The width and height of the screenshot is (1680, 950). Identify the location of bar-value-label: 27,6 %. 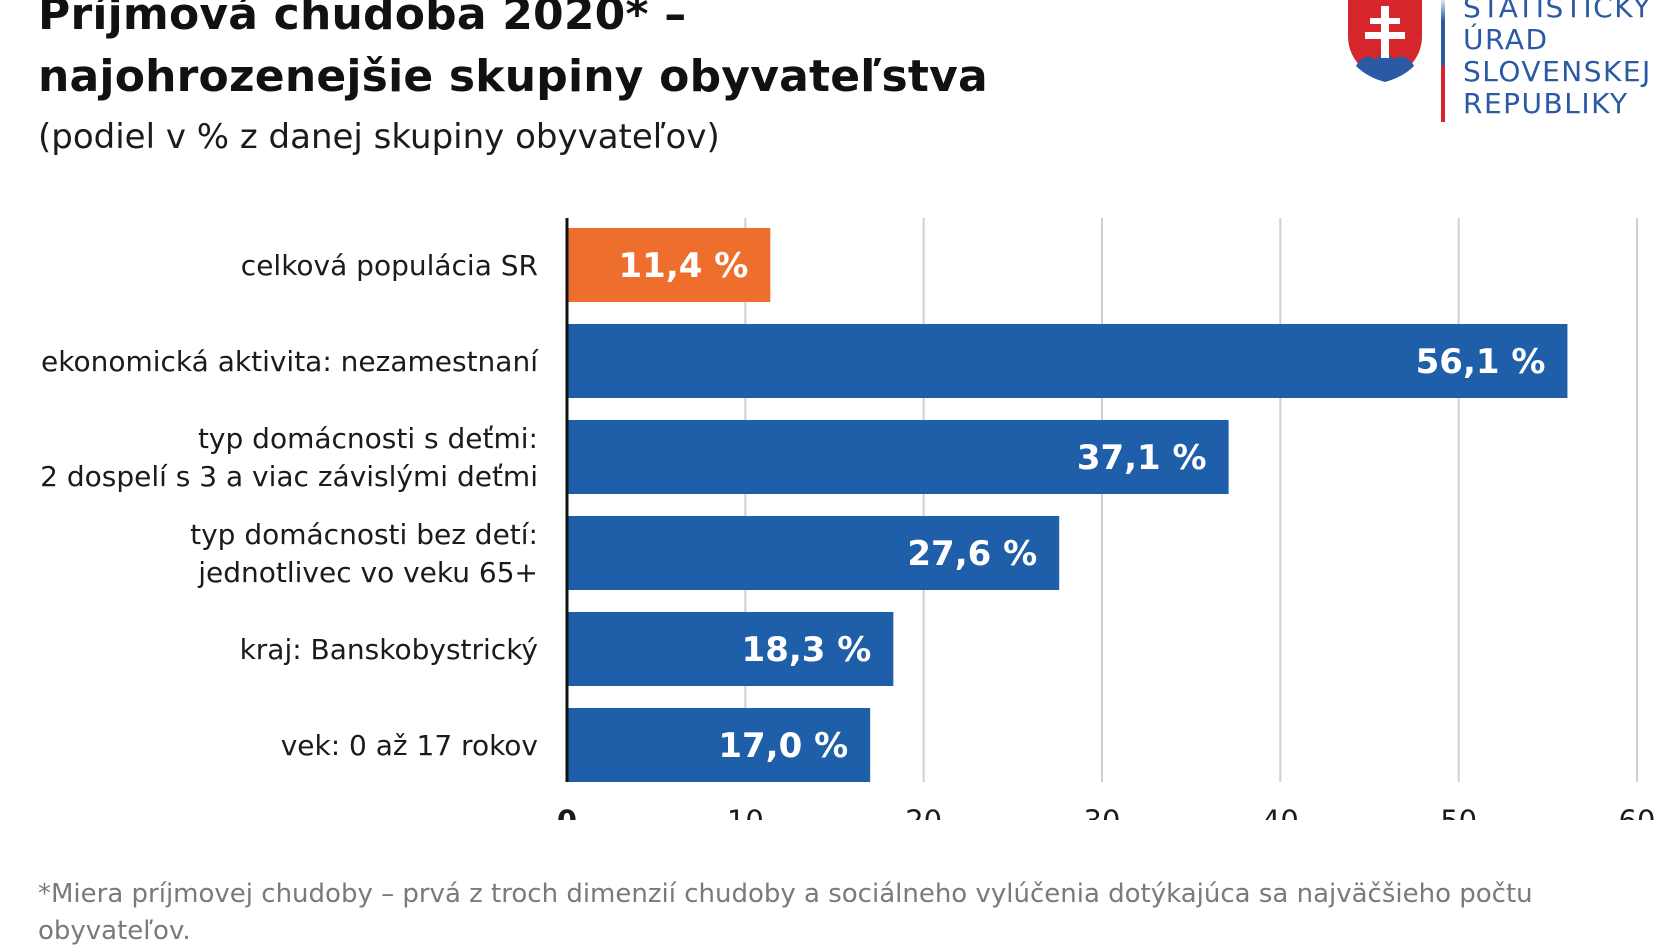
(972, 554).